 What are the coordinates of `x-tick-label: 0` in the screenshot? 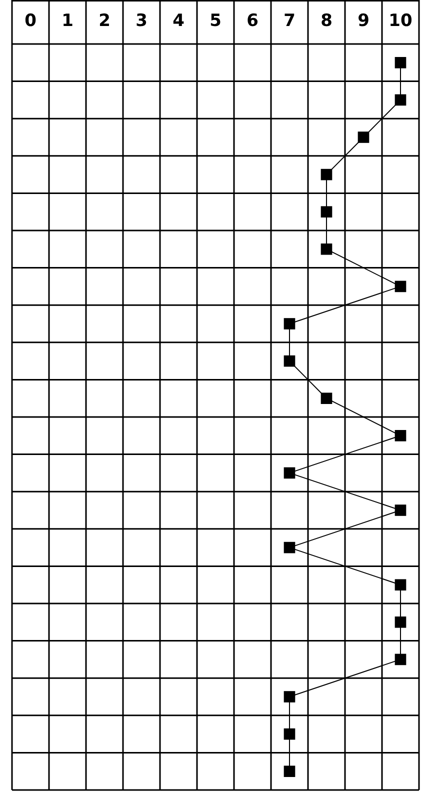 It's located at (30, 21).